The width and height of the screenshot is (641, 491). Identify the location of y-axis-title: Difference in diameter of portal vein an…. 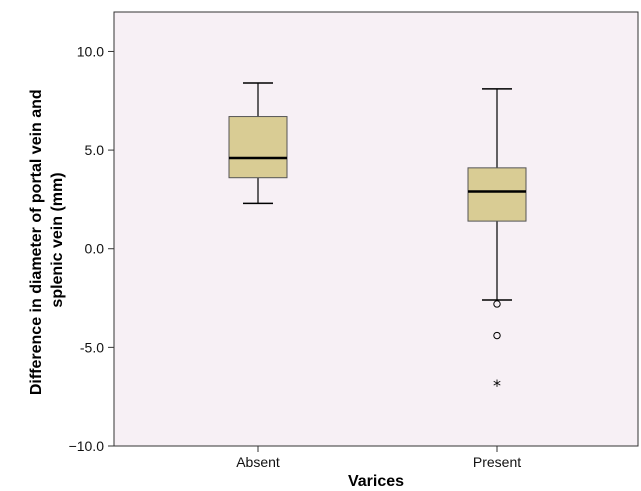
(47, 240).